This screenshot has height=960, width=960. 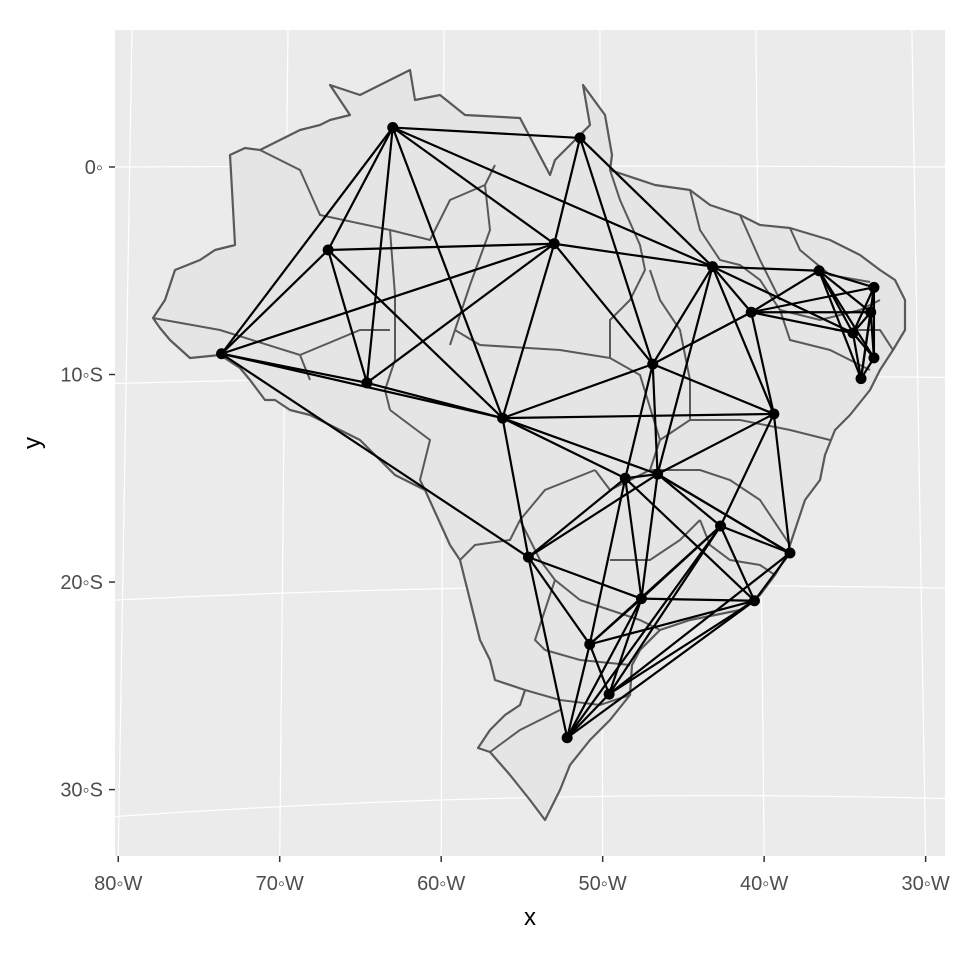 I want to click on y-tick-label: 30◦S, so click(x=81, y=791).